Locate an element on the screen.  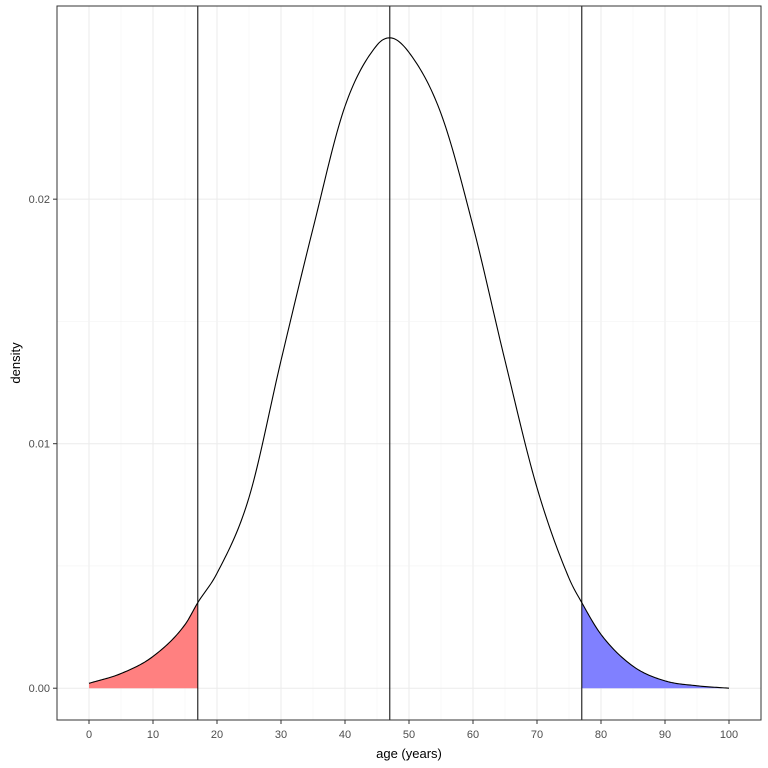
x-tick-label: 90 is located at coordinates (665, 735).